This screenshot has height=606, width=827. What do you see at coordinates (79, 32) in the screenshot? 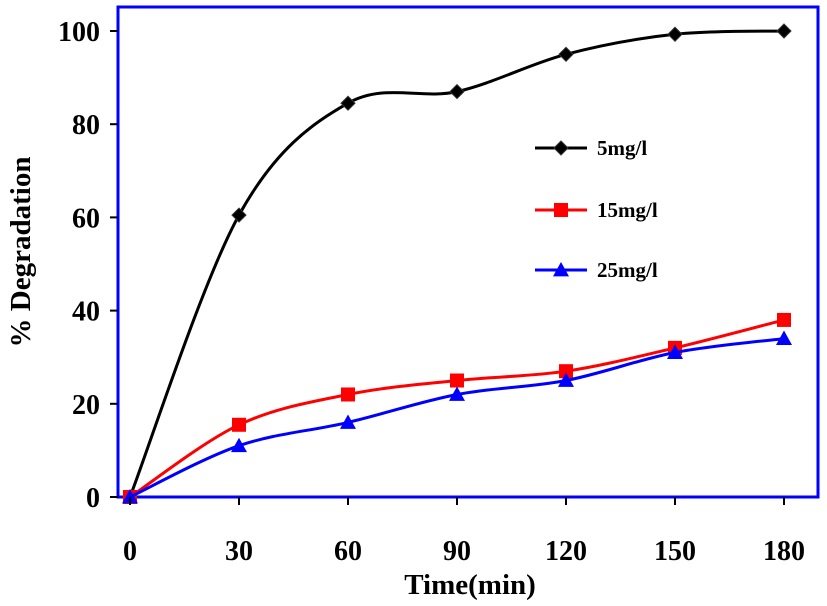
I see `y-tick-label: 100` at bounding box center [79, 32].